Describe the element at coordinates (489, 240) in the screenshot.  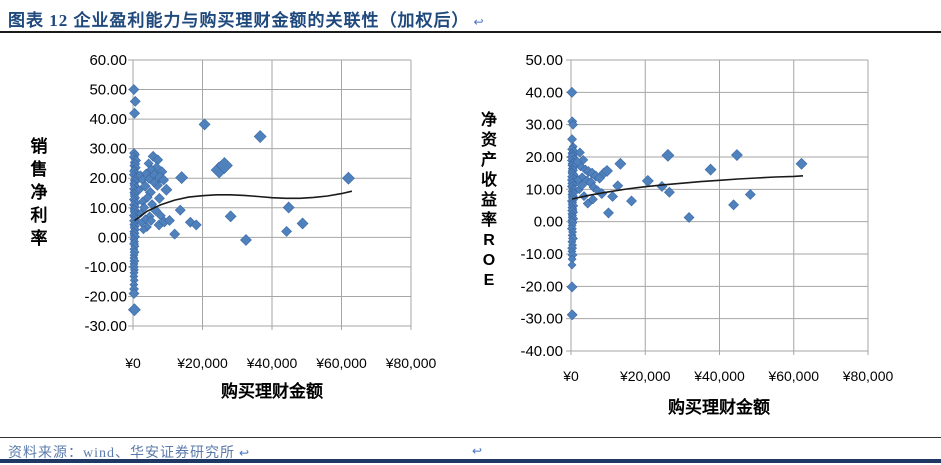
I see `y-axis-title: R` at that location.